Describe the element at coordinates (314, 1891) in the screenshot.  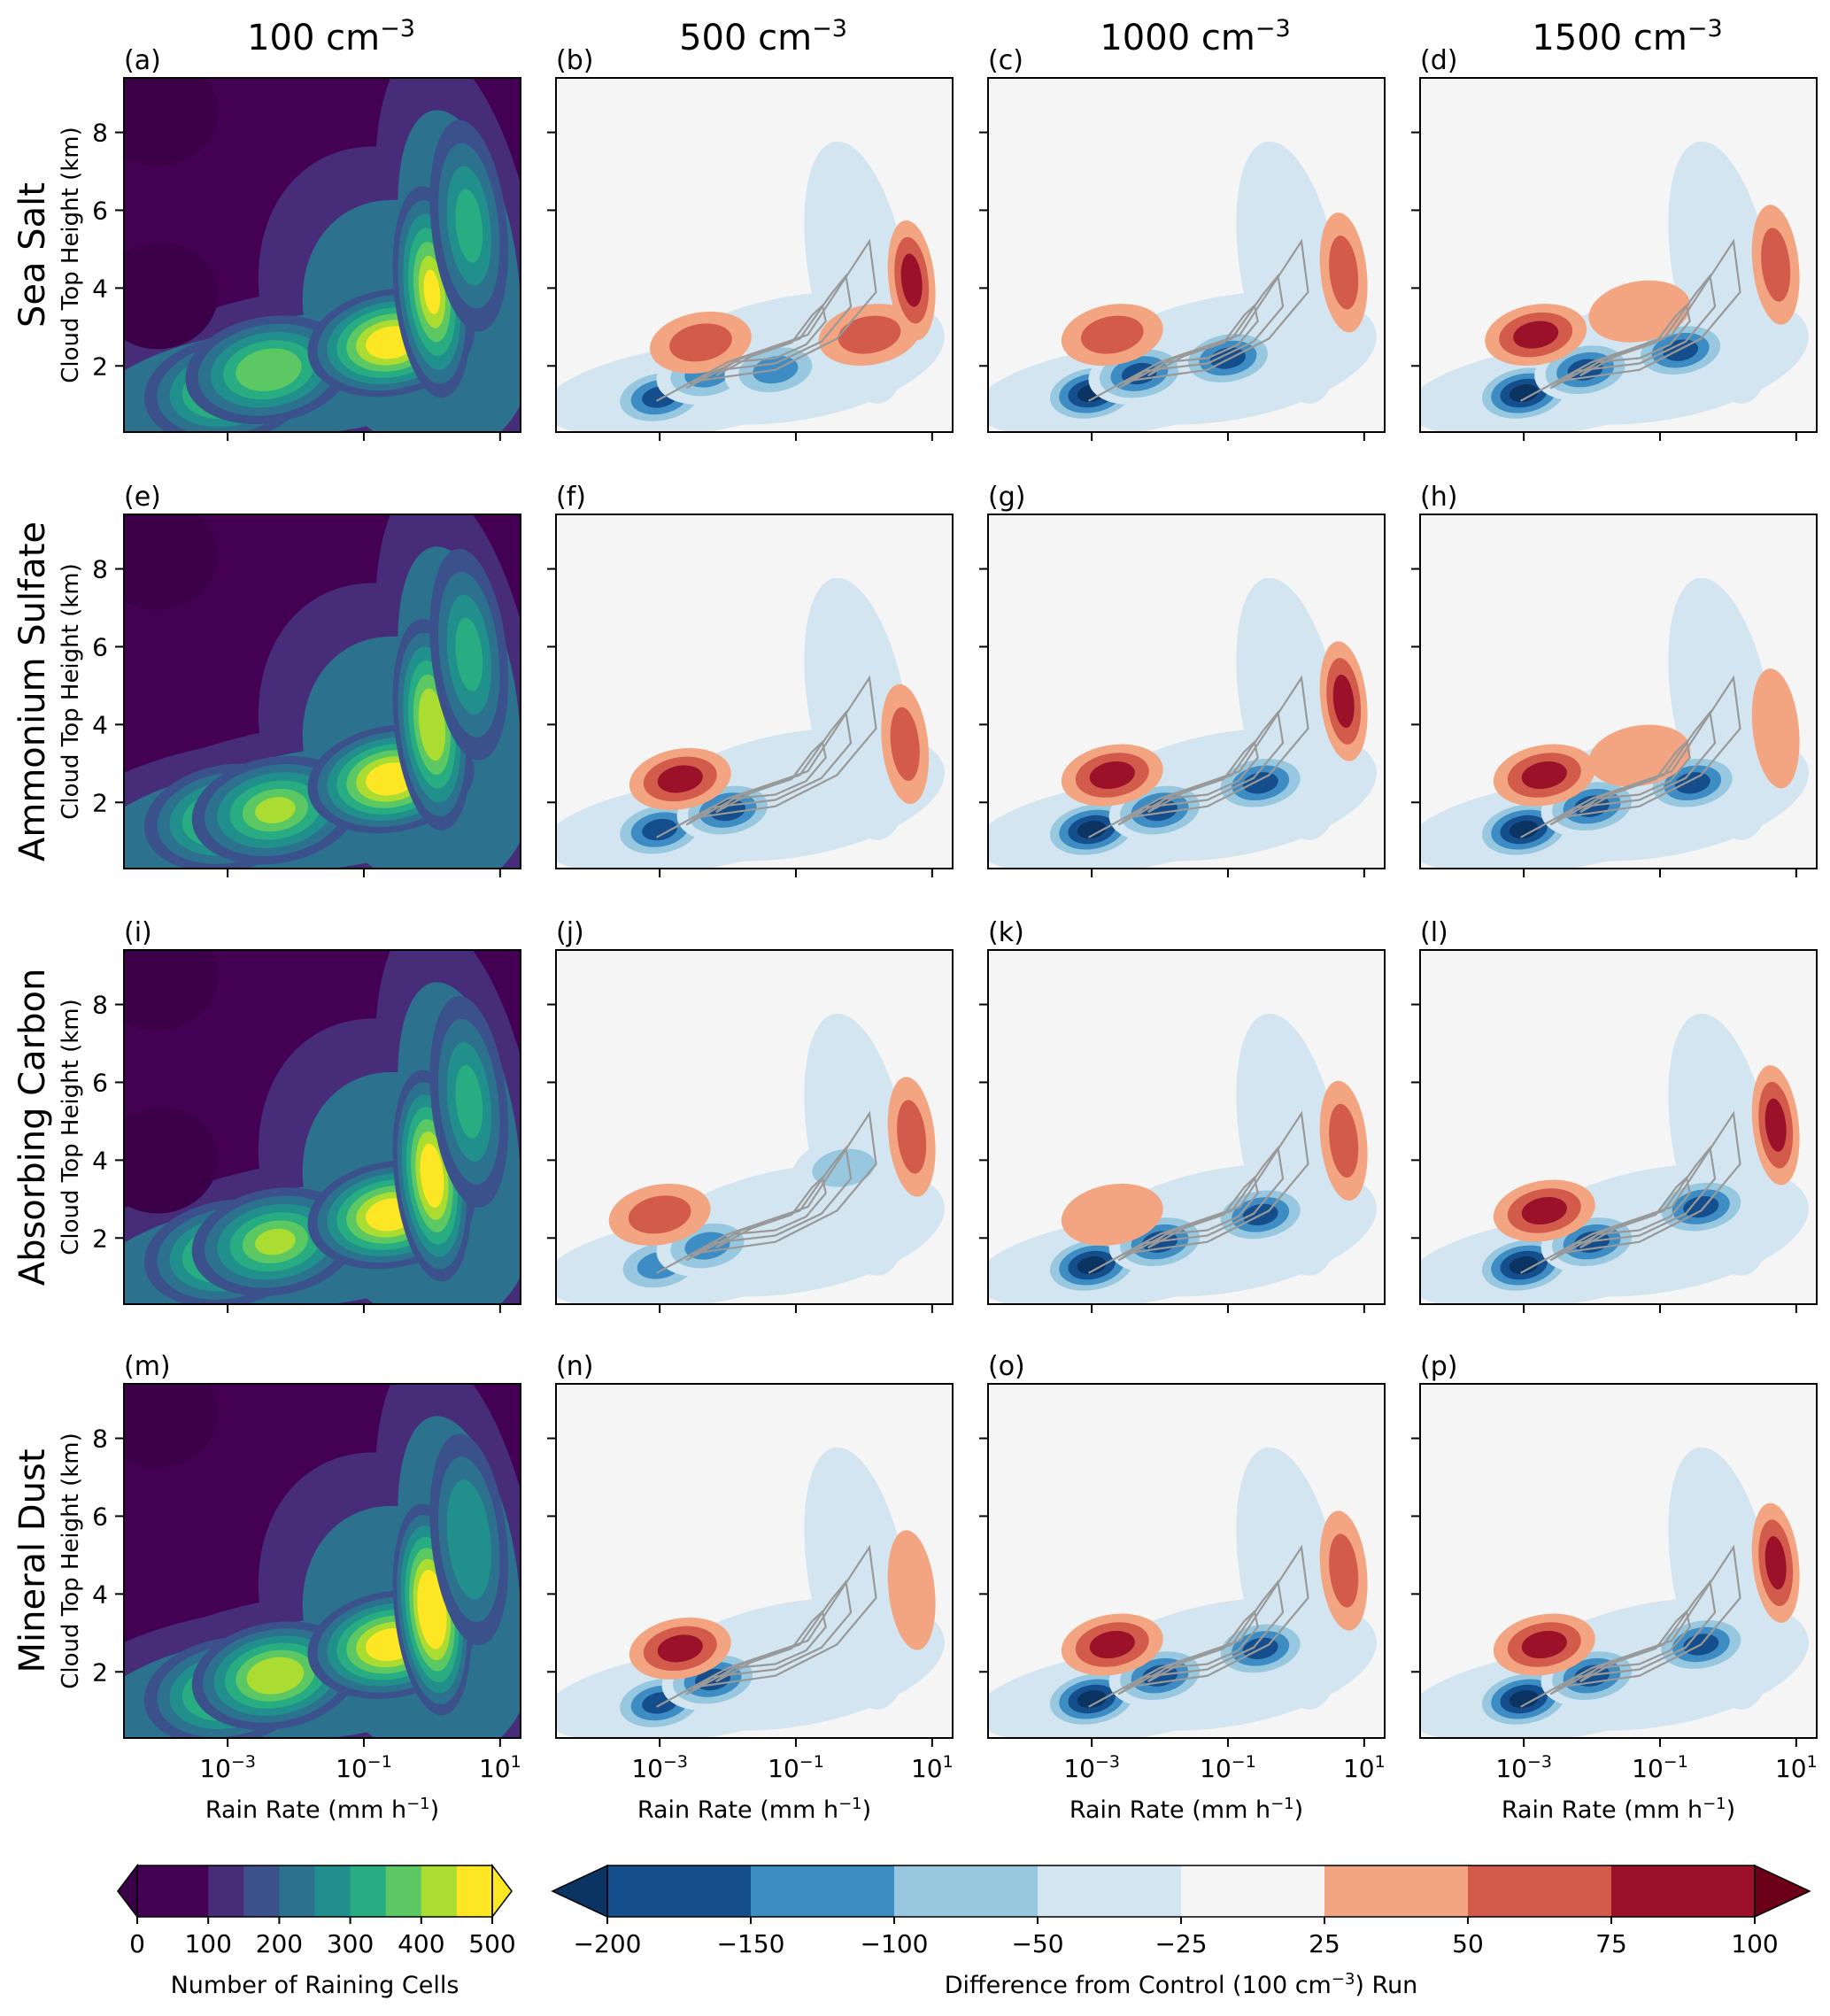
I see `colorbar-frame` at that location.